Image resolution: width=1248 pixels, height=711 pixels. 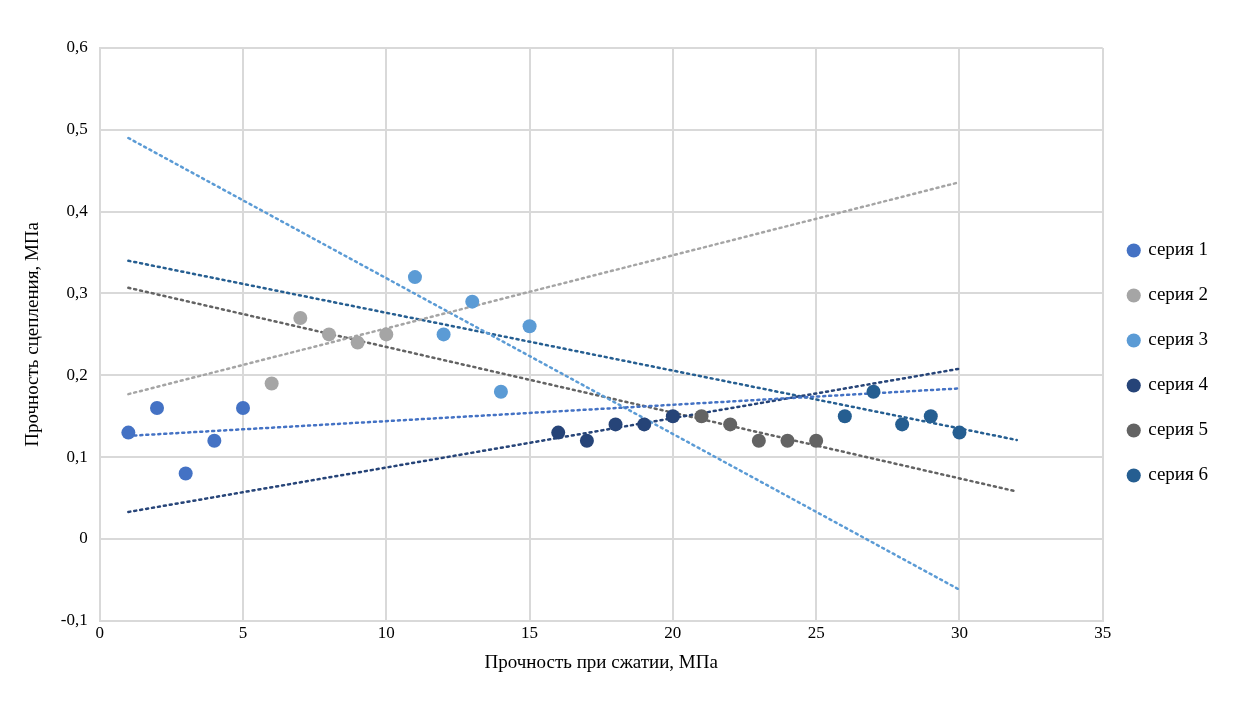 What do you see at coordinates (1178, 249) in the screenshot?
I see `legend-label: серия 1` at bounding box center [1178, 249].